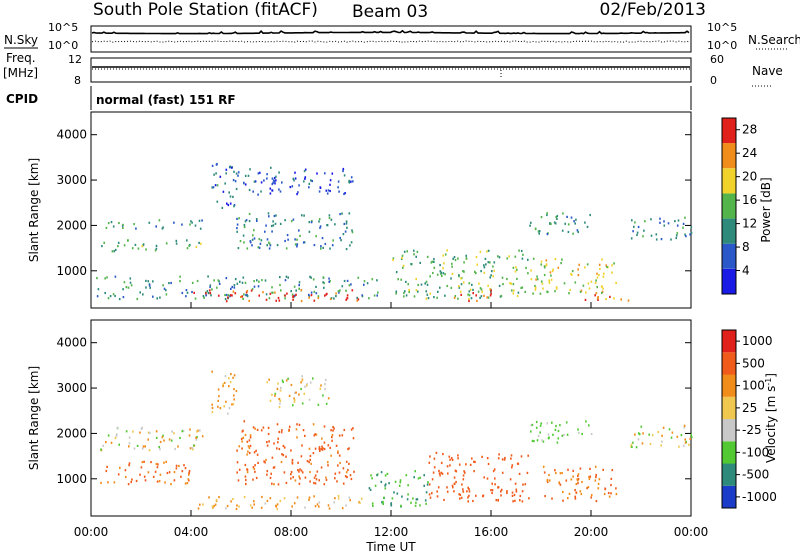  I want to click on noise-left-tick-top: 10^5, so click(63, 27).